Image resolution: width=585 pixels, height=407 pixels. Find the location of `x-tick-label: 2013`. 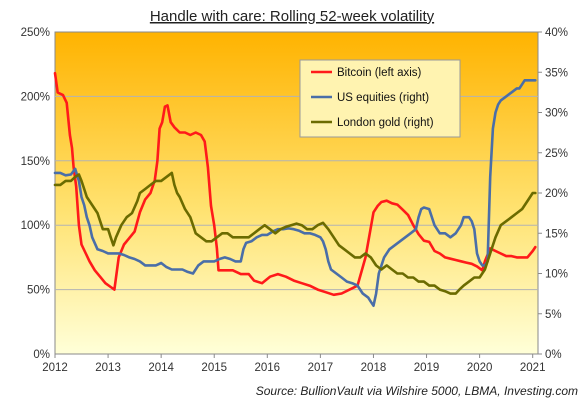

x-tick-label: 2013 is located at coordinates (108, 368).